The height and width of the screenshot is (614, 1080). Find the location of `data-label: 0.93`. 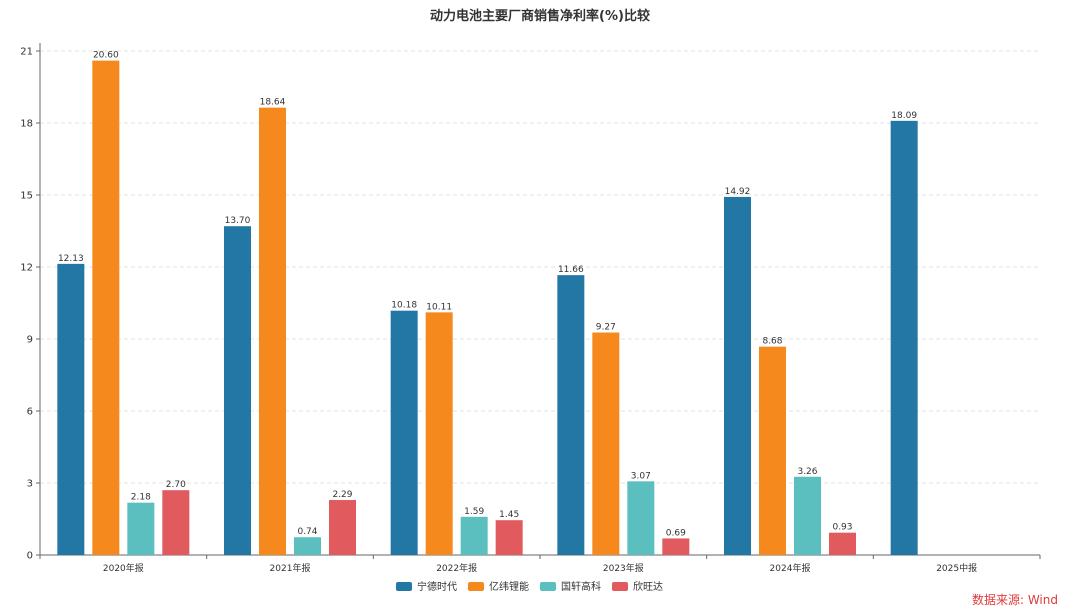

data-label: 0.93 is located at coordinates (842, 528).